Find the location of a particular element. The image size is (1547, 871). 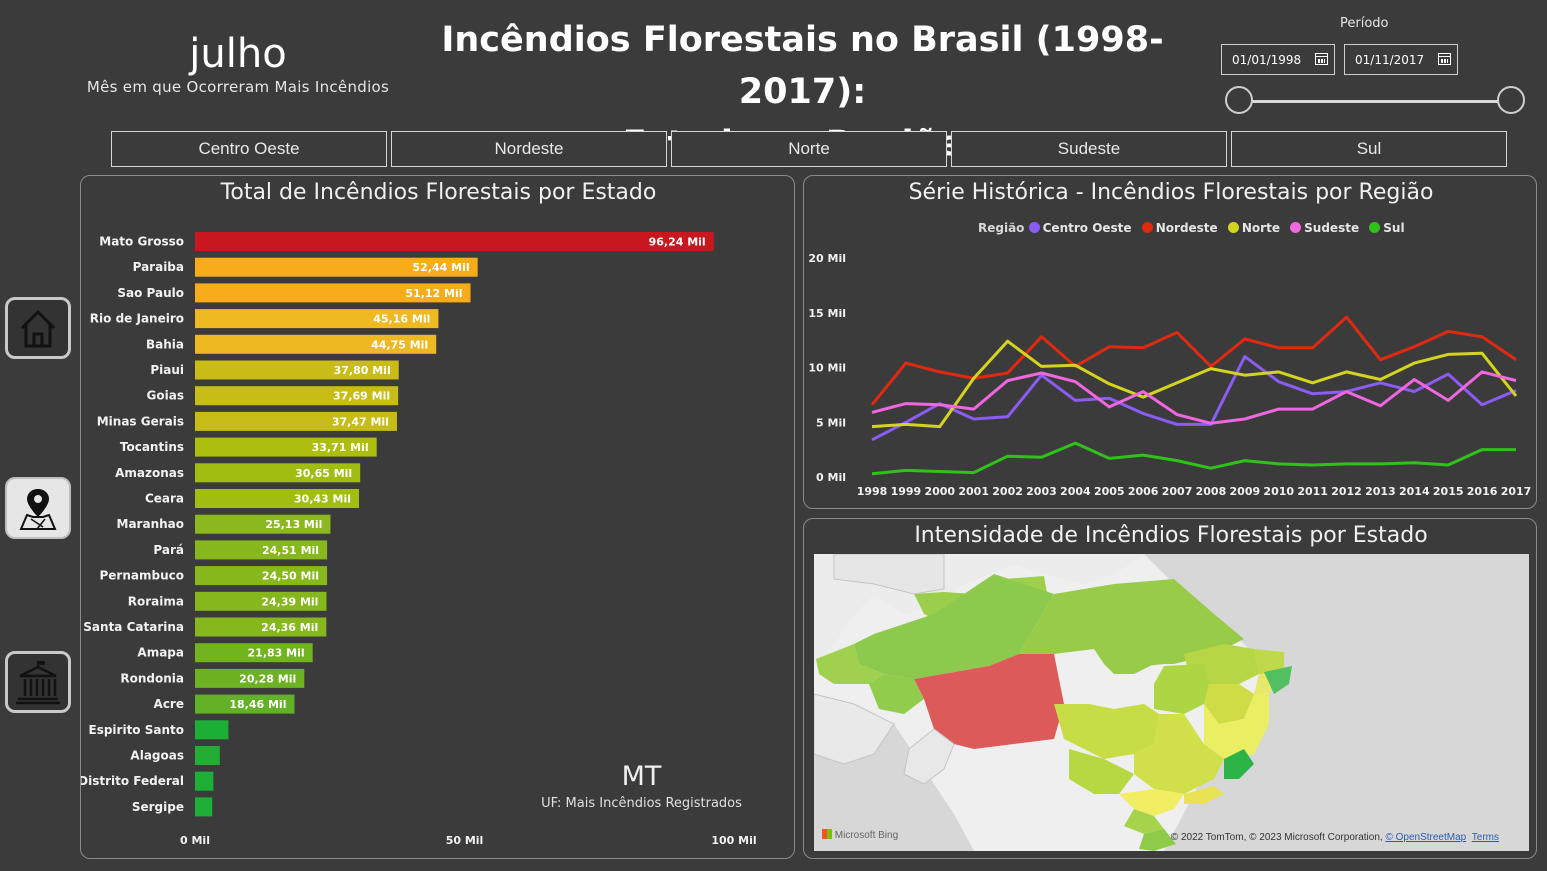

region-button-sudeste: Sudeste is located at coordinates (1089, 149).